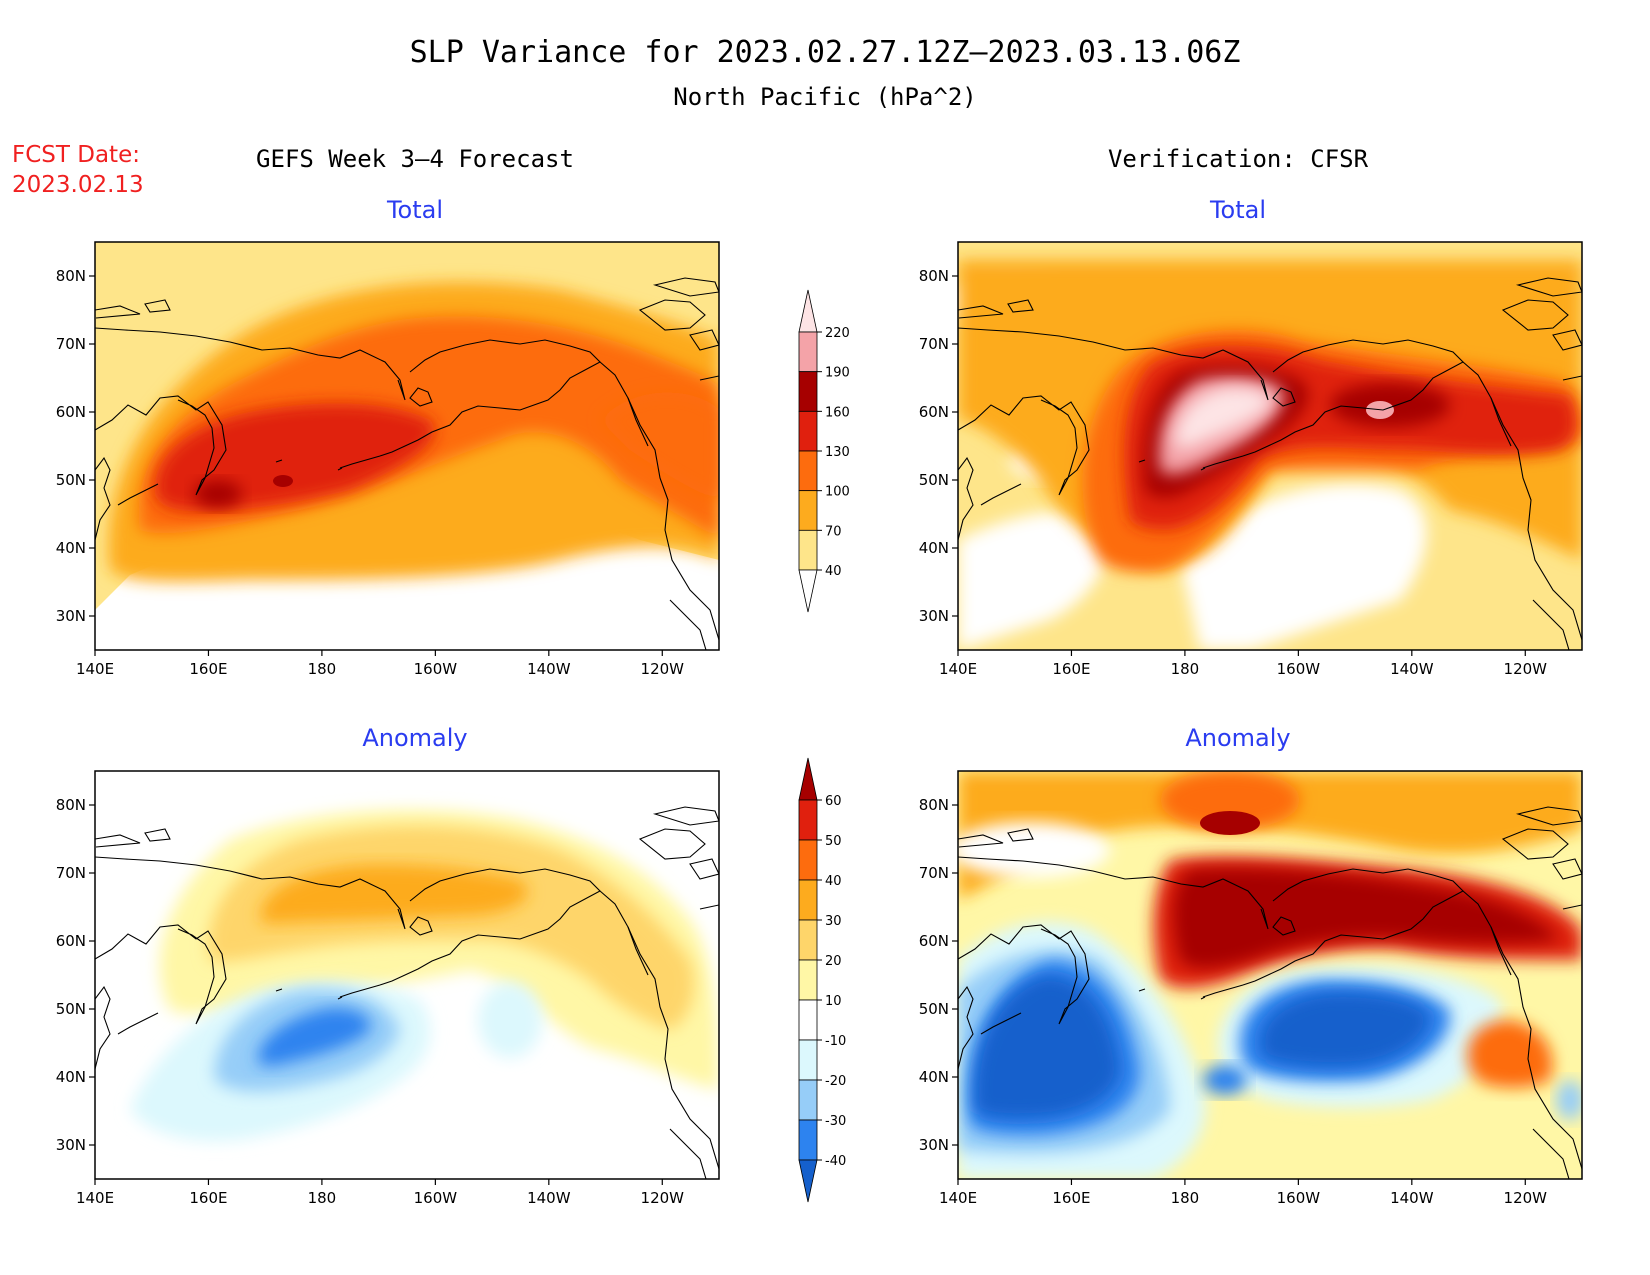  What do you see at coordinates (1032, 580) in the screenshot?
I see `field-contour-lt40-a` at bounding box center [1032, 580].